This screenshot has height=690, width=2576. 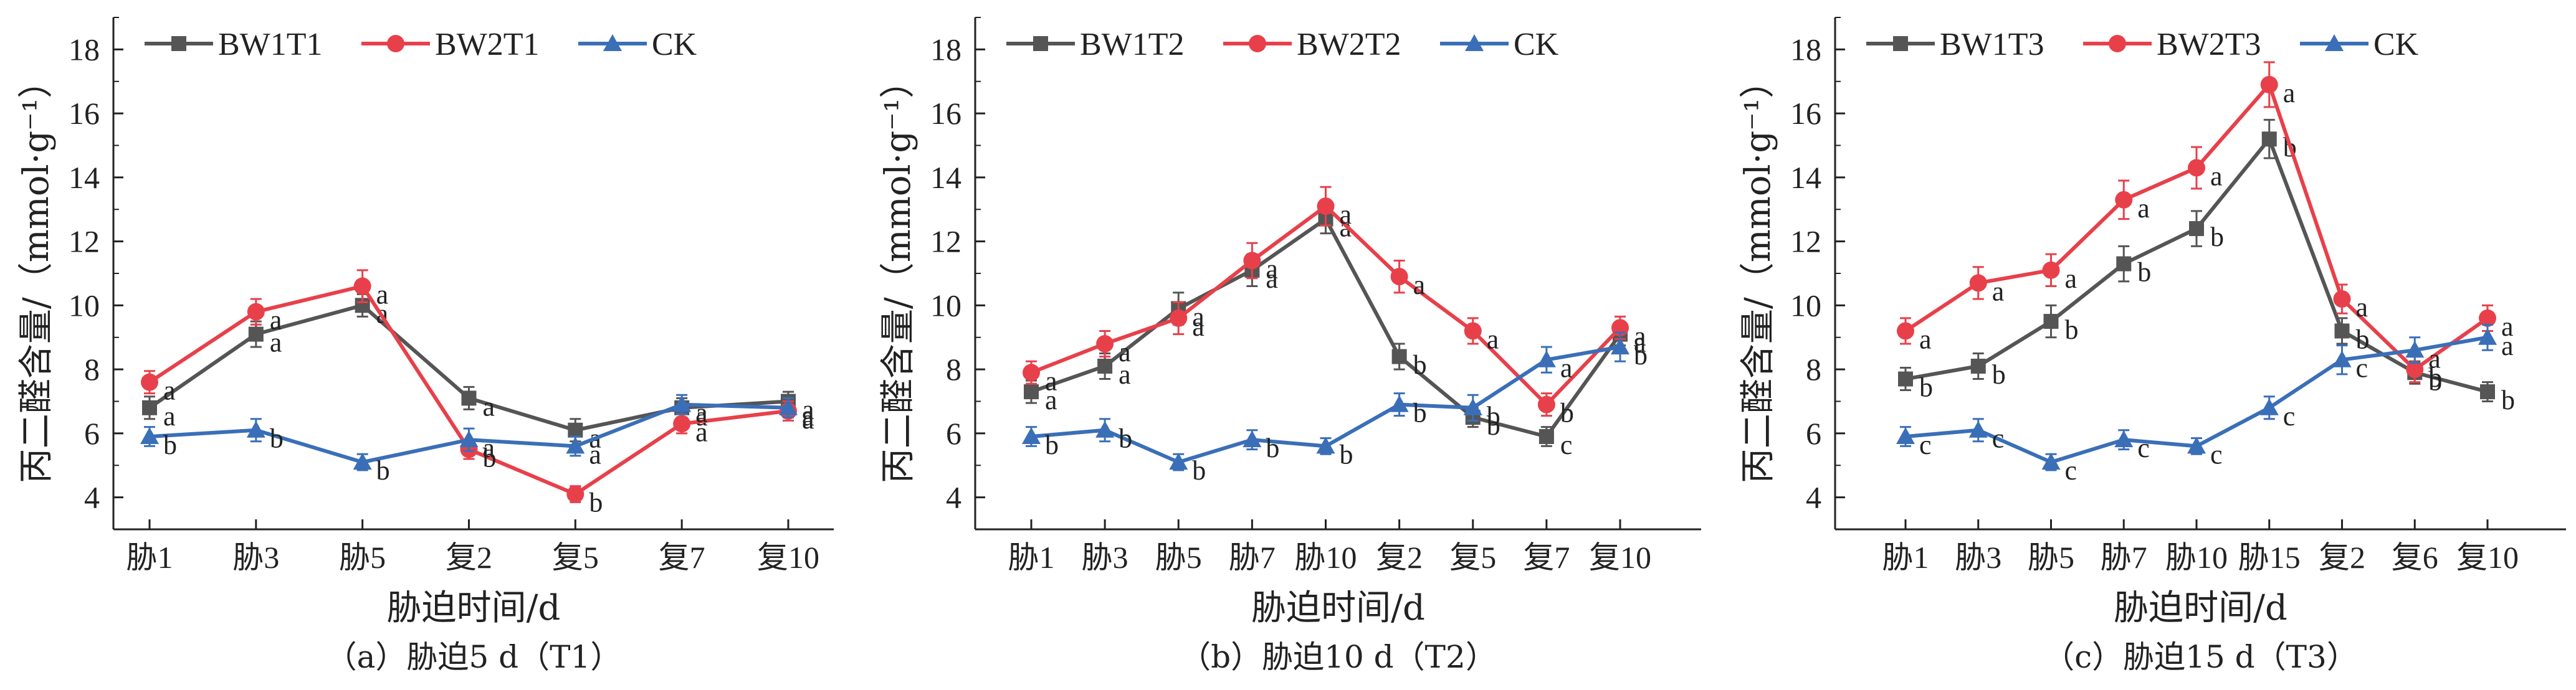 What do you see at coordinates (1992, 44) in the screenshot?
I see `legend-label: BW1T3` at bounding box center [1992, 44].